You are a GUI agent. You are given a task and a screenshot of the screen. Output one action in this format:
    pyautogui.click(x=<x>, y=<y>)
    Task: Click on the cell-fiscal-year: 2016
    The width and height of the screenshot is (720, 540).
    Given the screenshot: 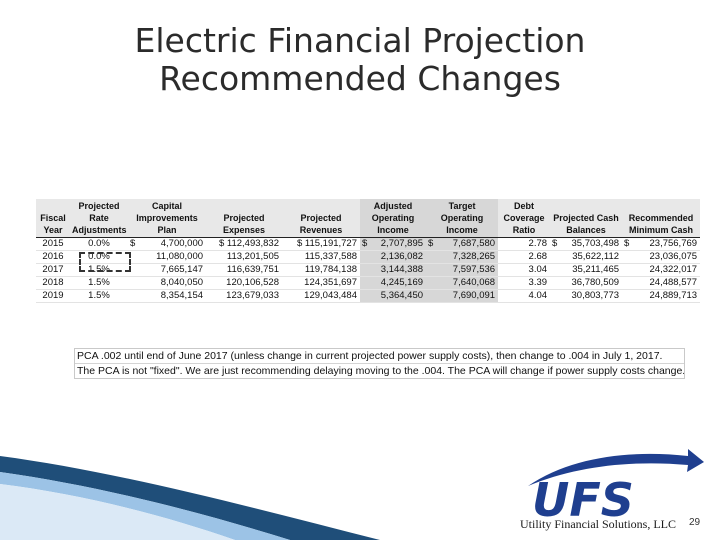 What is the action you would take?
    pyautogui.click(x=53, y=256)
    